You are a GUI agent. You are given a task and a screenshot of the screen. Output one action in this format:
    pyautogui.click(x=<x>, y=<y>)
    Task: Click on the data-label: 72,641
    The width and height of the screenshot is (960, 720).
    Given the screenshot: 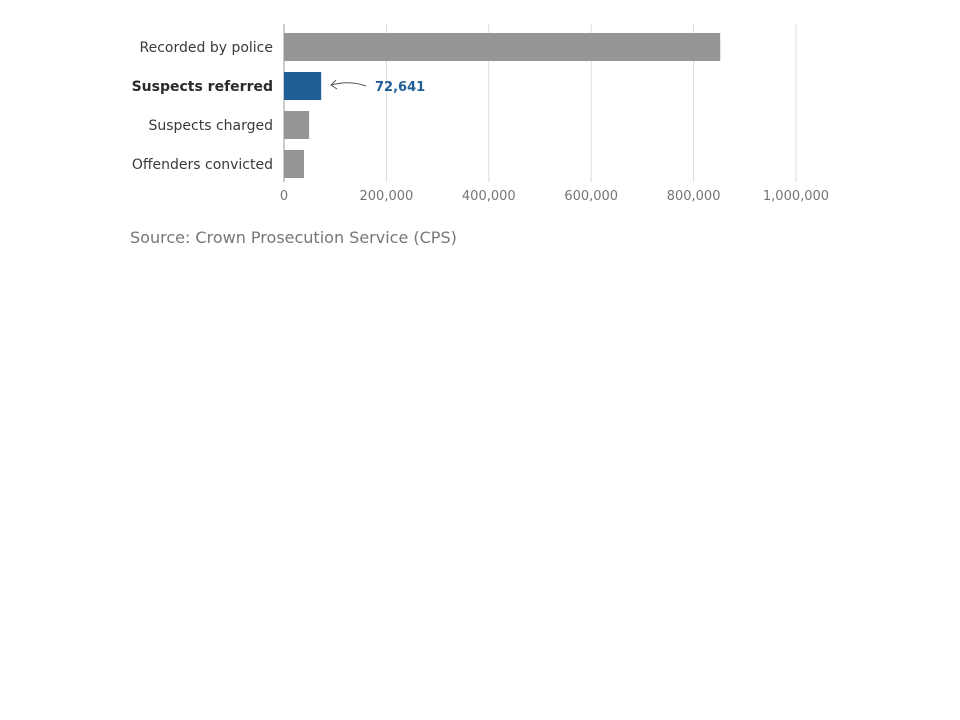 What is the action you would take?
    pyautogui.click(x=400, y=87)
    